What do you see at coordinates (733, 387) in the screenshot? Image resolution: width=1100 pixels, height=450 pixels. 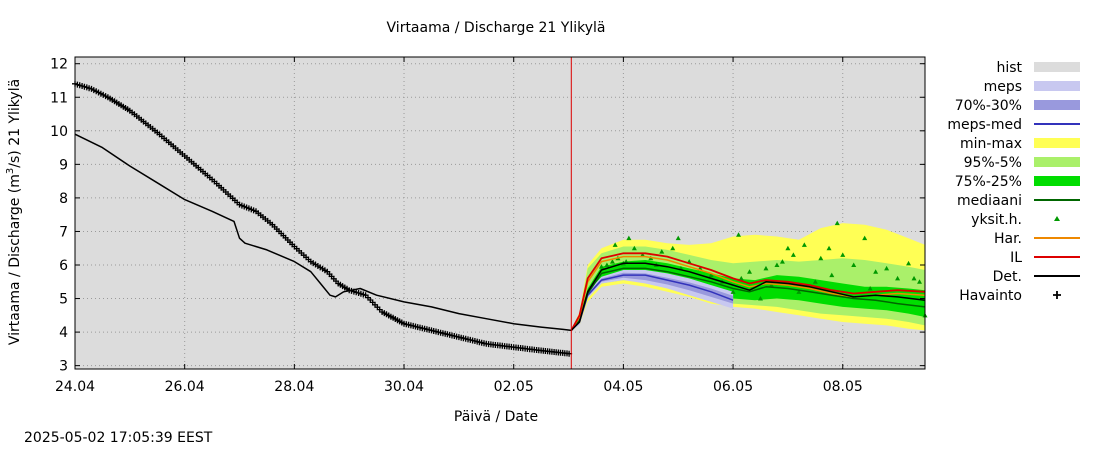 I see `x-tick-label: 06.05` at bounding box center [733, 387].